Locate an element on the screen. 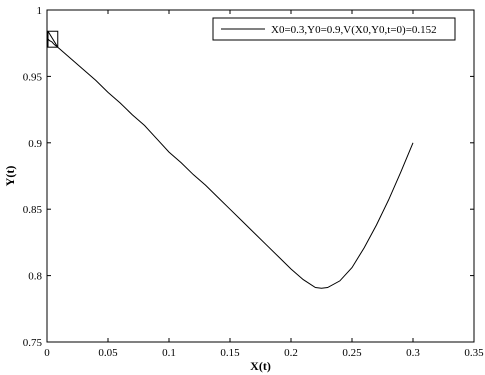  y-tick-label: 0.75 is located at coordinates (33, 343).